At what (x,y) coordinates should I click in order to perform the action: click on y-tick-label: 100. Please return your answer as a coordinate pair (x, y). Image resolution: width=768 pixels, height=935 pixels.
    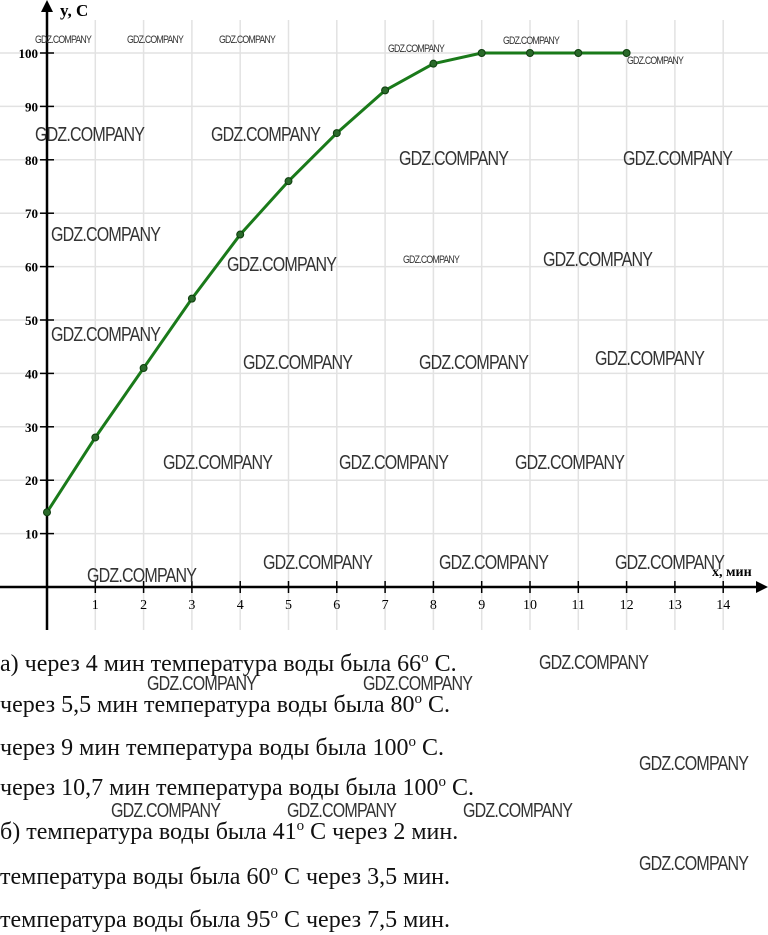
    Looking at the image, I should click on (29, 53).